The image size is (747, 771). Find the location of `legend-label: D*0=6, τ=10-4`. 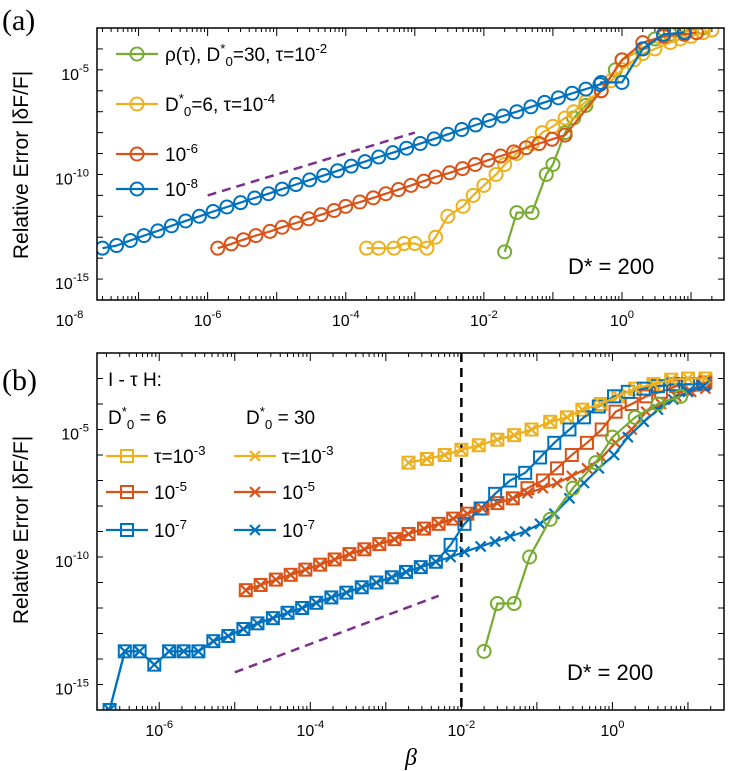

legend-label: D*0=6, τ=10-4 is located at coordinates (220, 105).